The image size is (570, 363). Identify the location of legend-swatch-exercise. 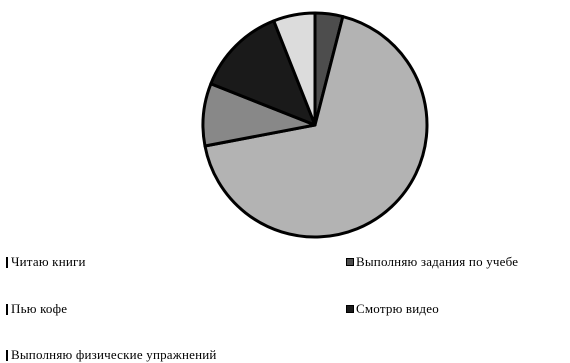
(7, 355).